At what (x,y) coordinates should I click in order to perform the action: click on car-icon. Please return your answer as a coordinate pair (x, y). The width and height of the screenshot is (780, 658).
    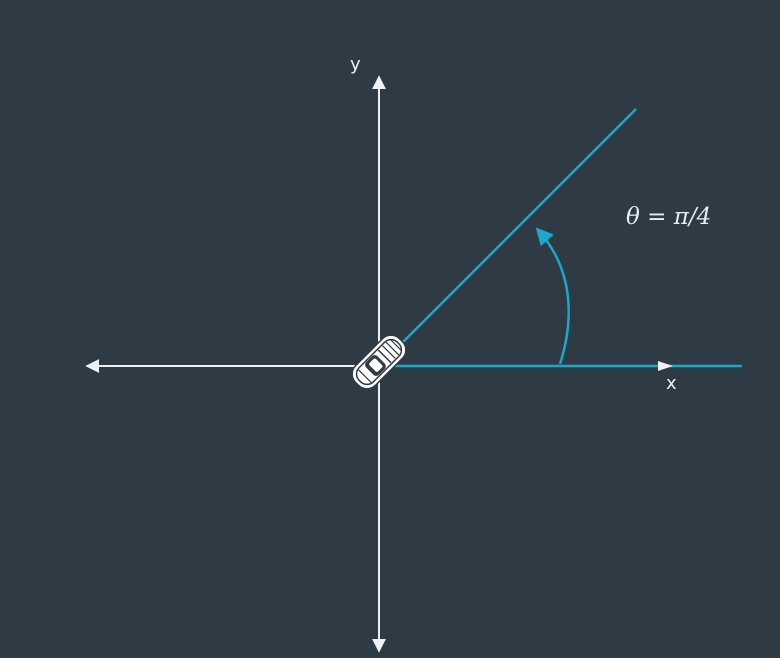
    Looking at the image, I should click on (379, 362).